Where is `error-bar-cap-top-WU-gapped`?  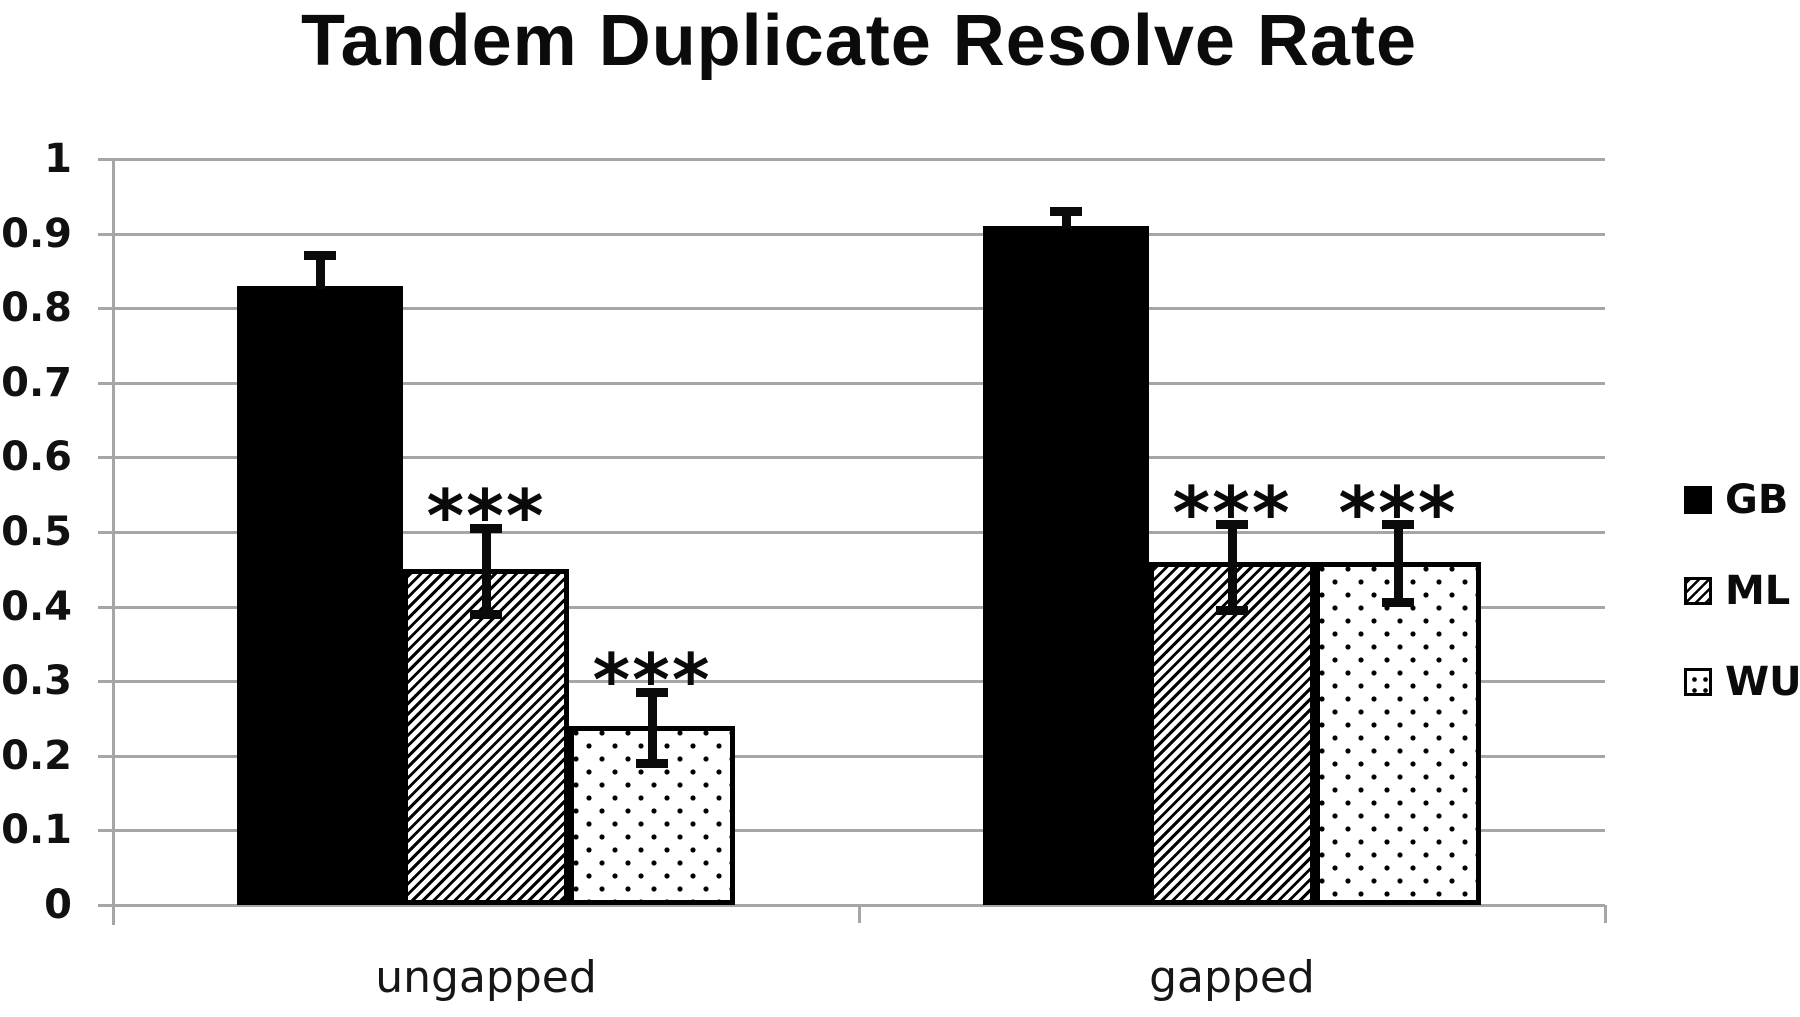 error-bar-cap-top-WU-gapped is located at coordinates (1398, 525).